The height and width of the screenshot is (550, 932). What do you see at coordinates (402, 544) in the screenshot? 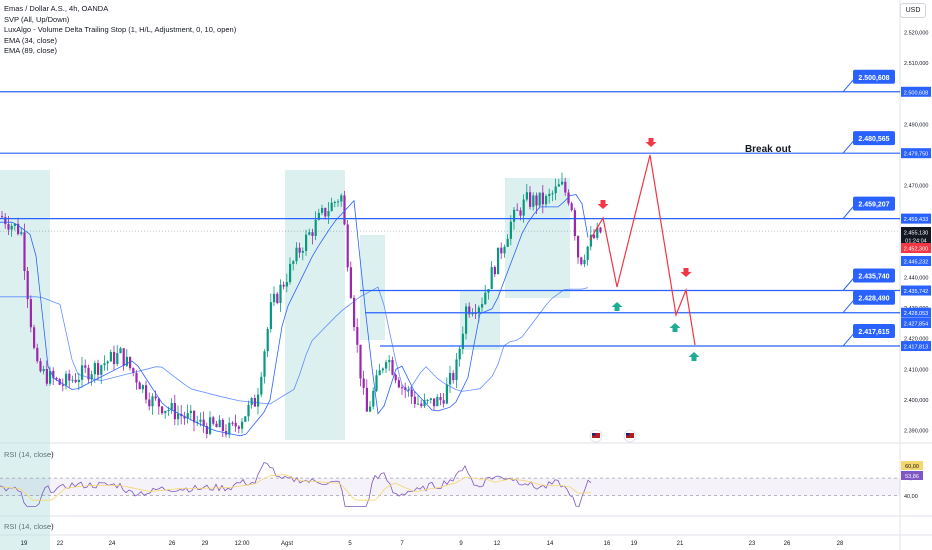
I see `x-tick-label: 7` at bounding box center [402, 544].